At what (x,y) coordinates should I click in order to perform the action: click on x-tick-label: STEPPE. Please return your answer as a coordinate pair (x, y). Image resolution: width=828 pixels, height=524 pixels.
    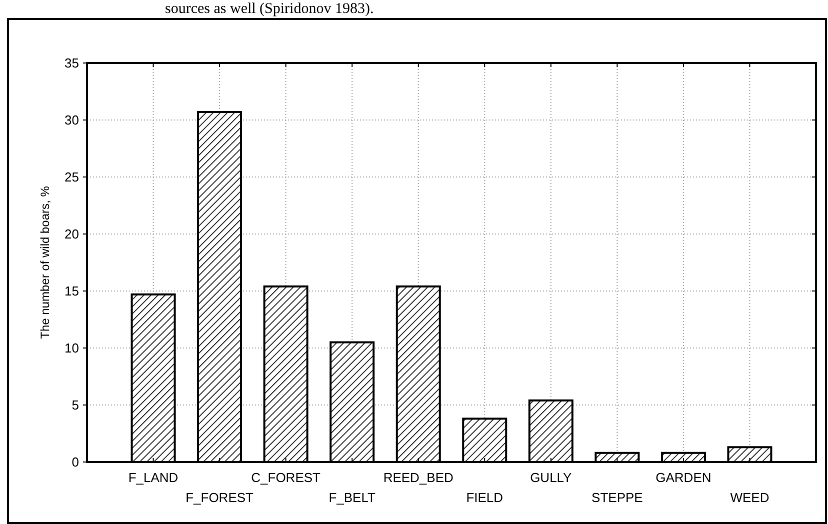
    Looking at the image, I should click on (618, 497).